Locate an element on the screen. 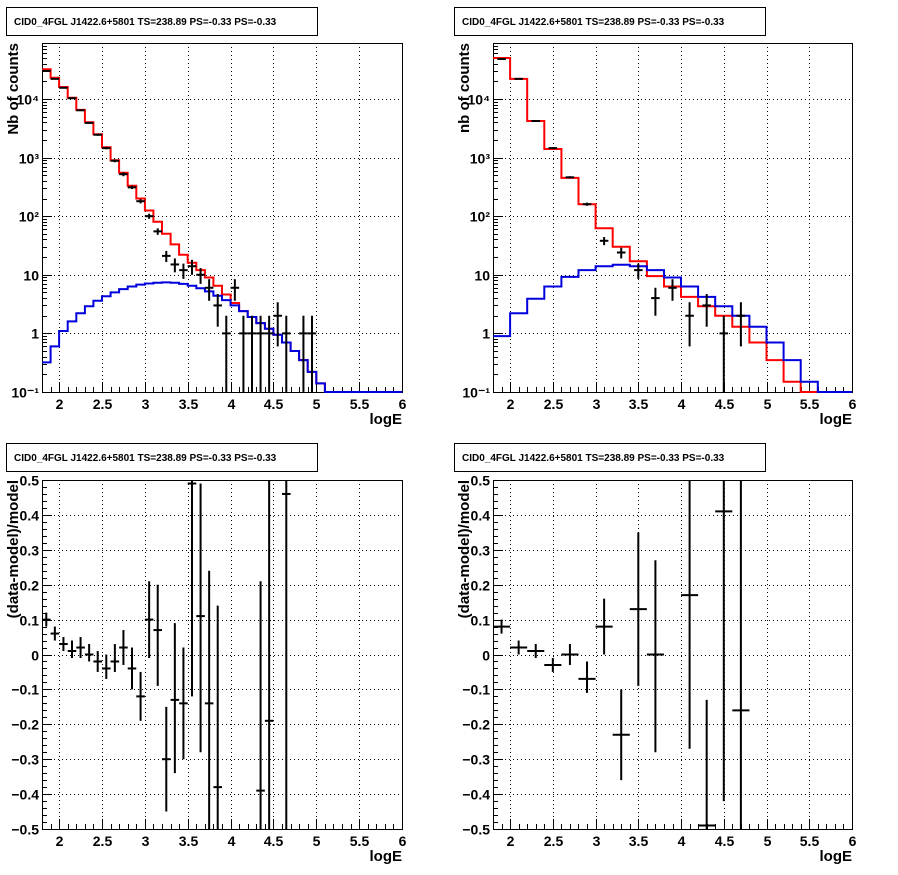  y-tick-label: 0.3 is located at coordinates (481, 551).